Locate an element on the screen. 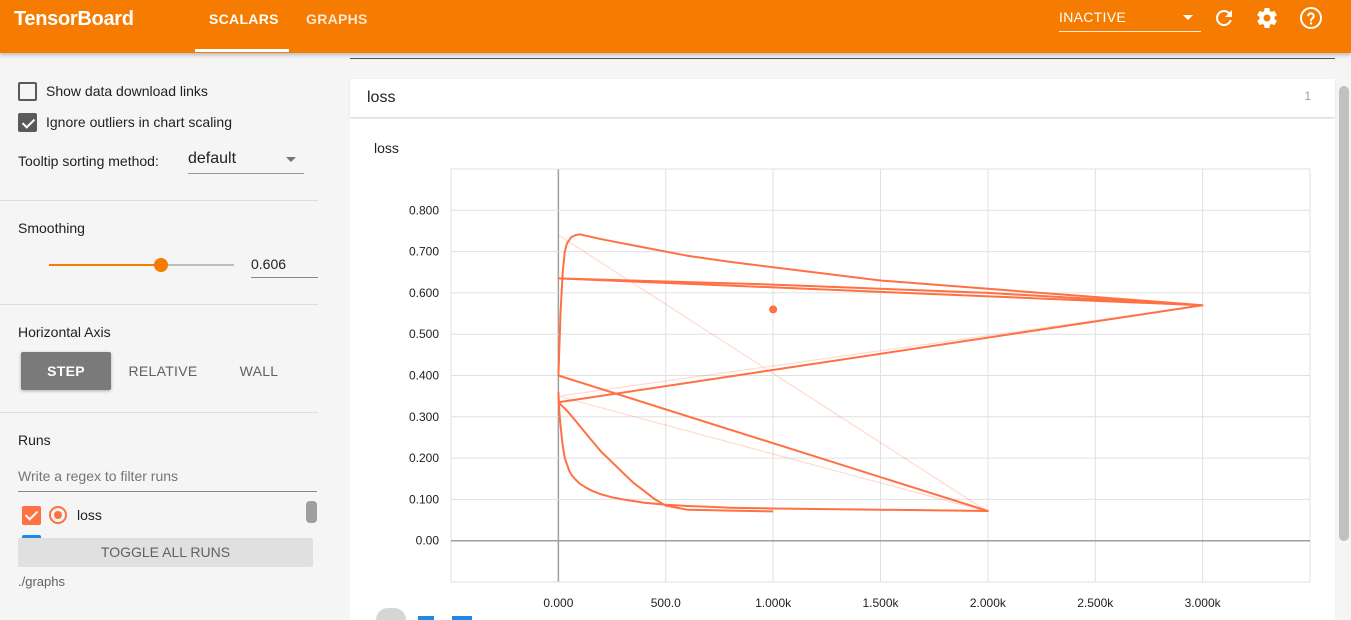 Image resolution: width=1351 pixels, height=620 pixels. help-circle-icon is located at coordinates (1311, 18).